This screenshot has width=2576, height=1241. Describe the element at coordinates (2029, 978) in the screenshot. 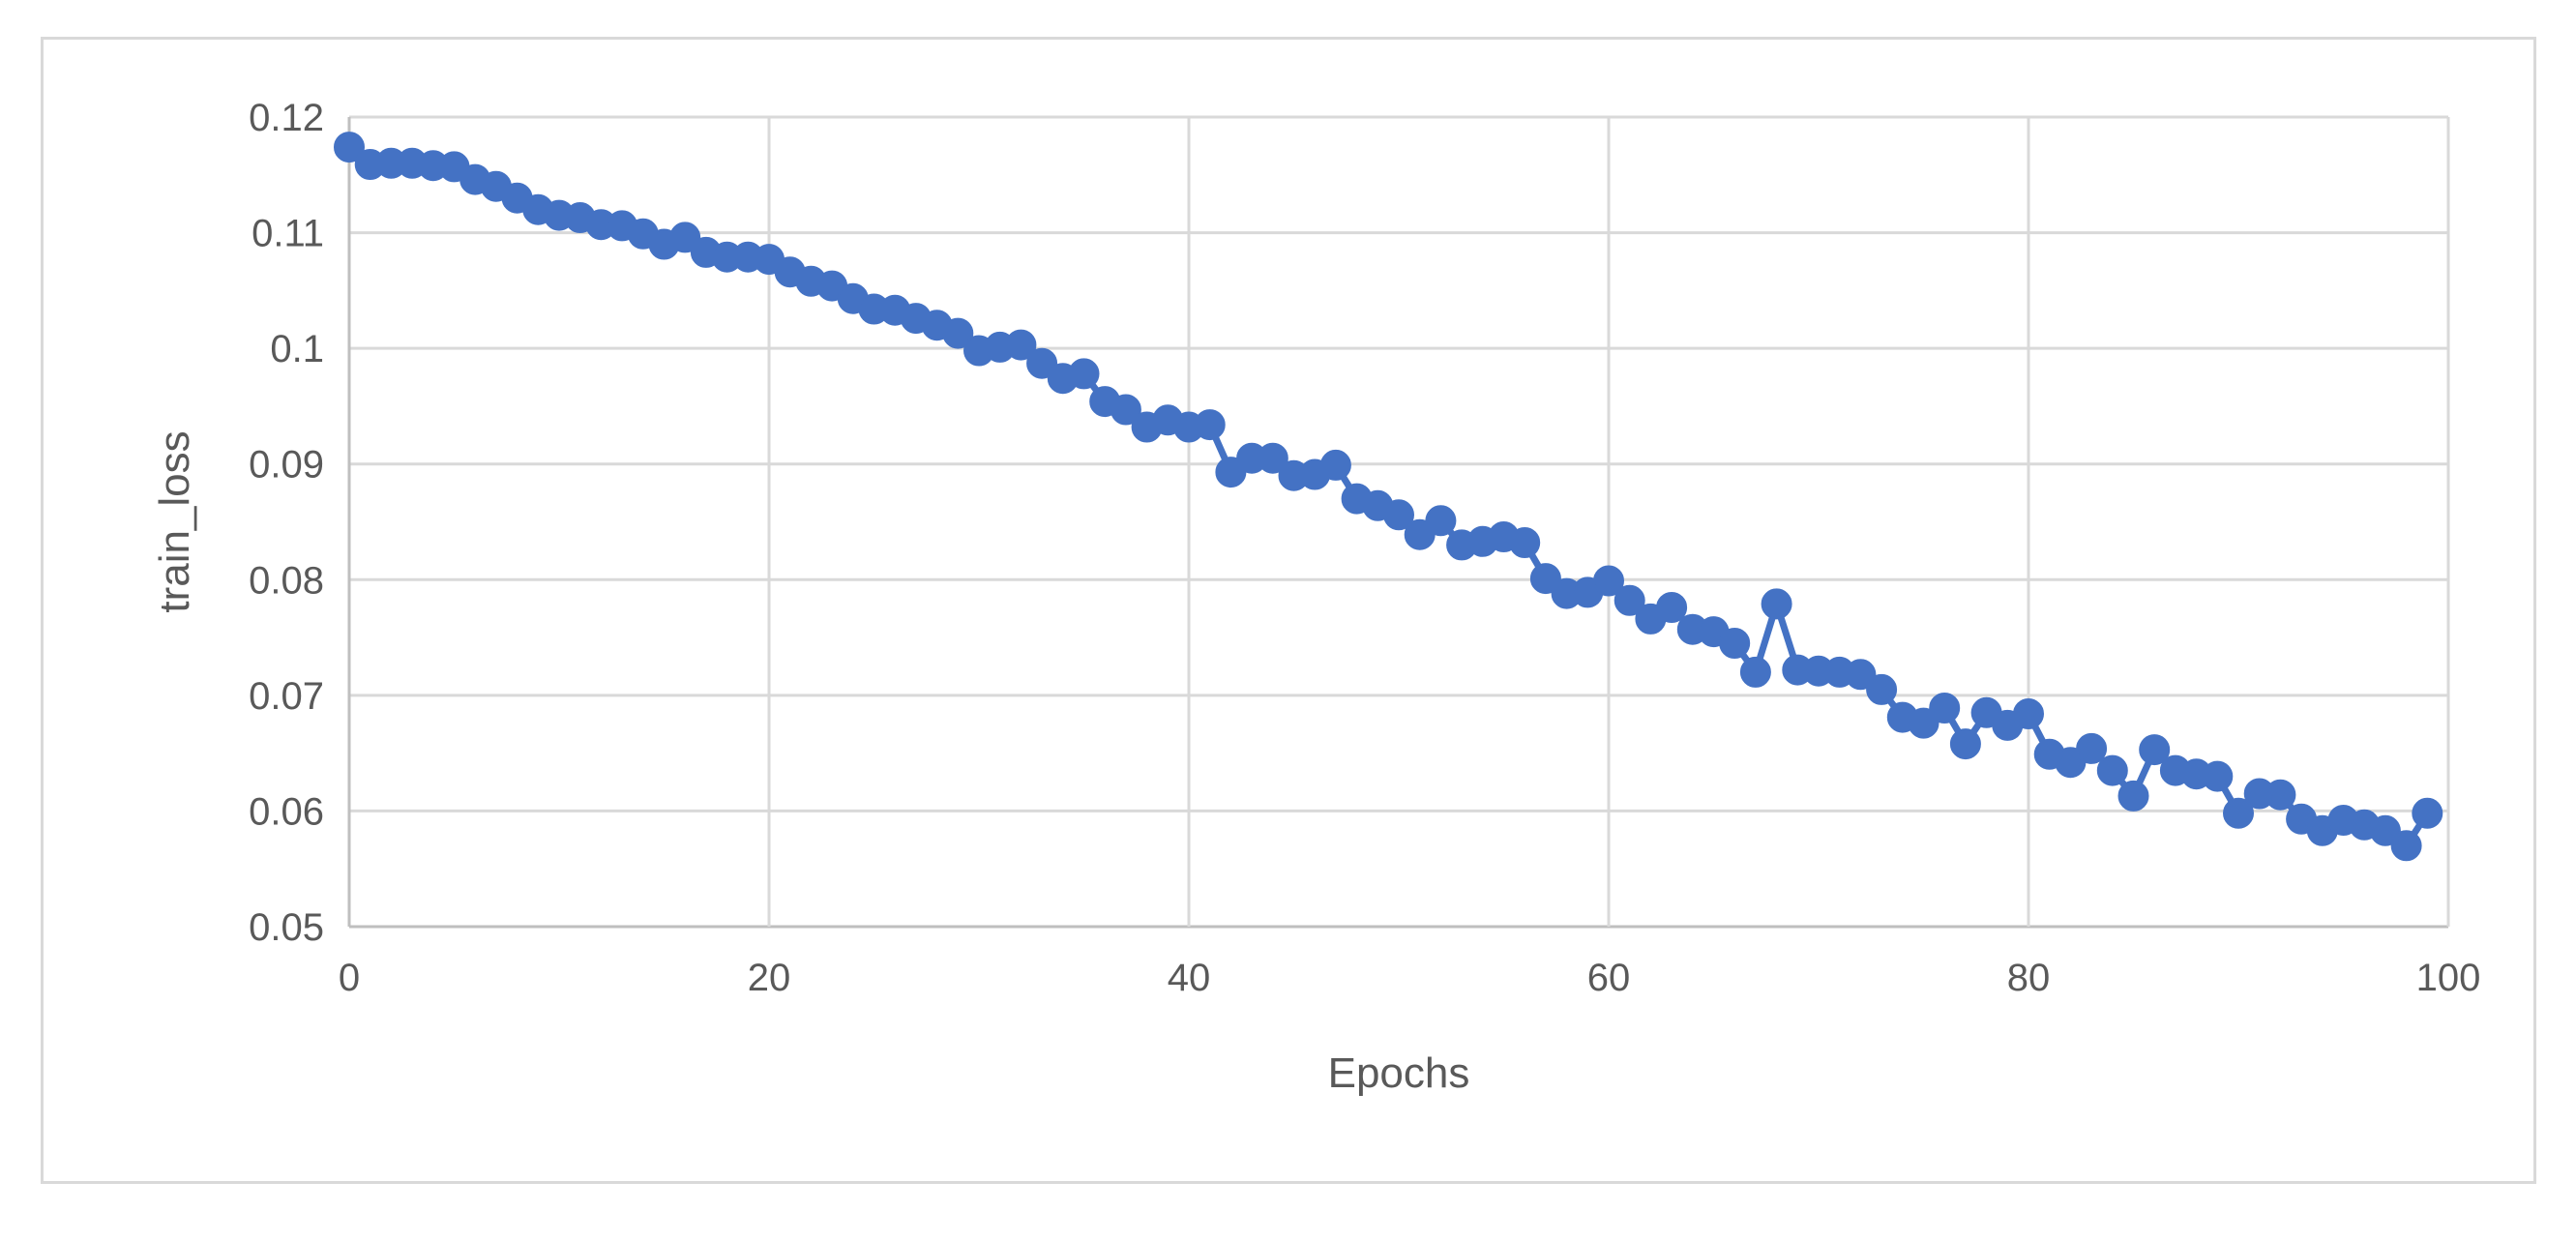

I see `x-tick-label: 80` at that location.